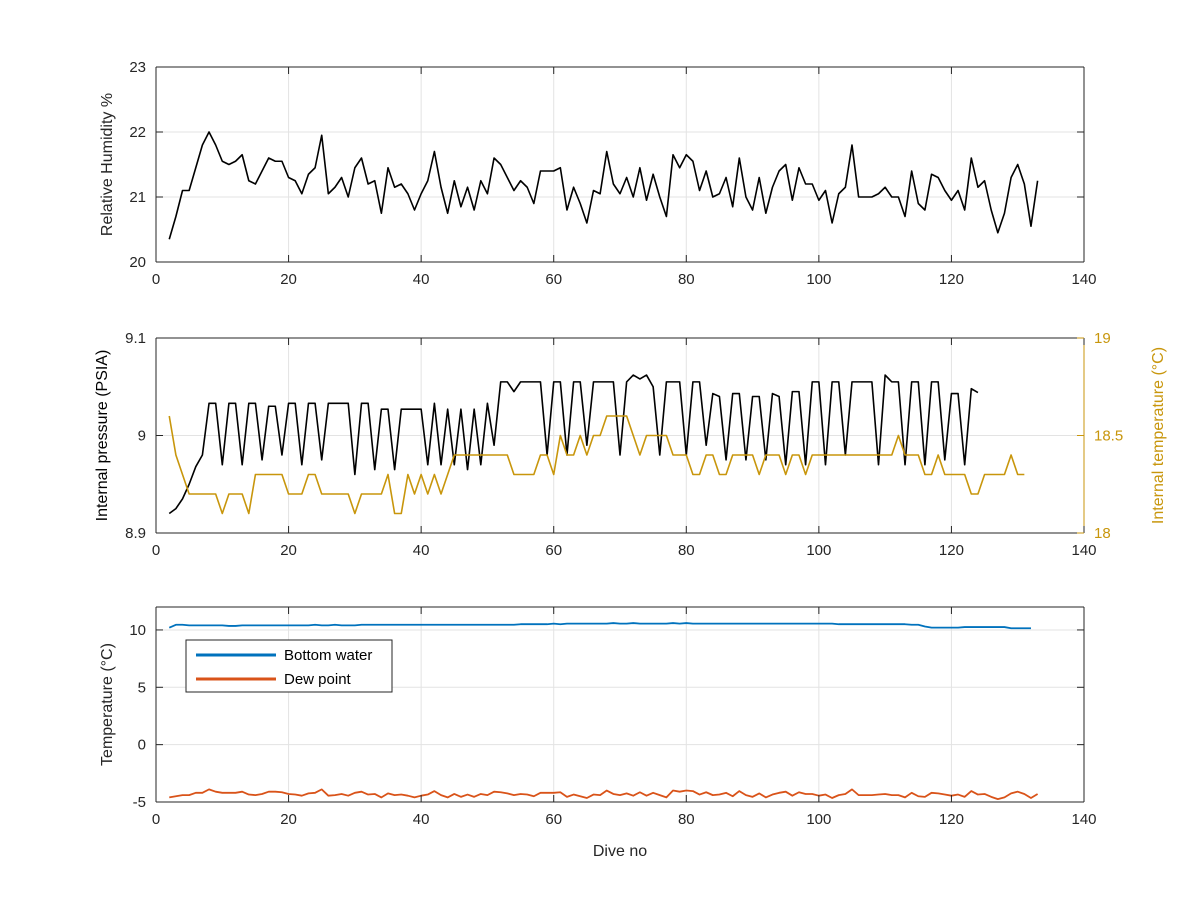 Image resolution: width=1200 pixels, height=900 pixels. Describe the element at coordinates (137, 132) in the screenshot. I see `y-tick-label: 22` at that location.